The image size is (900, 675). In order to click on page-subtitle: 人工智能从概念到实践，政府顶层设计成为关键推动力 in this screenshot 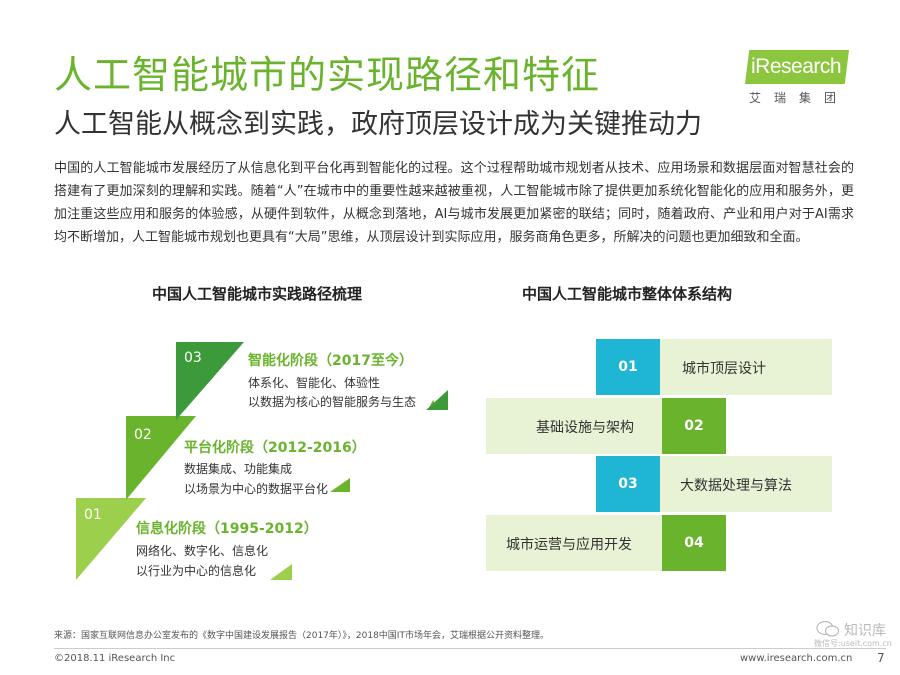, I will do `click(378, 124)`.